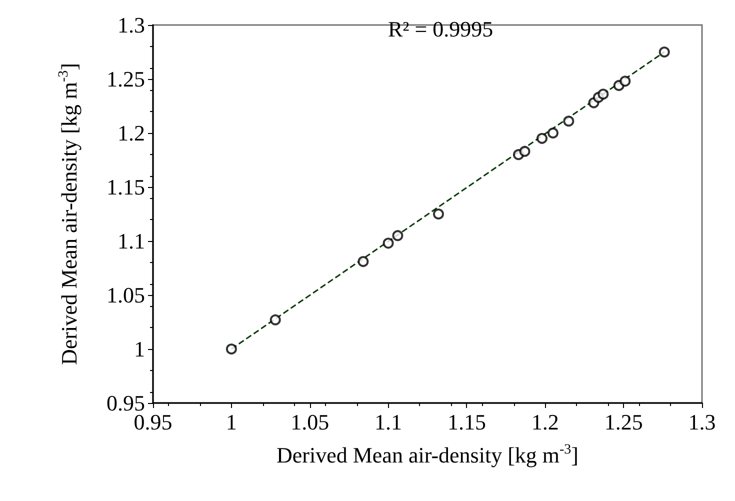 The height and width of the screenshot is (501, 735). What do you see at coordinates (125, 79) in the screenshot?
I see `y-tick-label: 1.25` at bounding box center [125, 79].